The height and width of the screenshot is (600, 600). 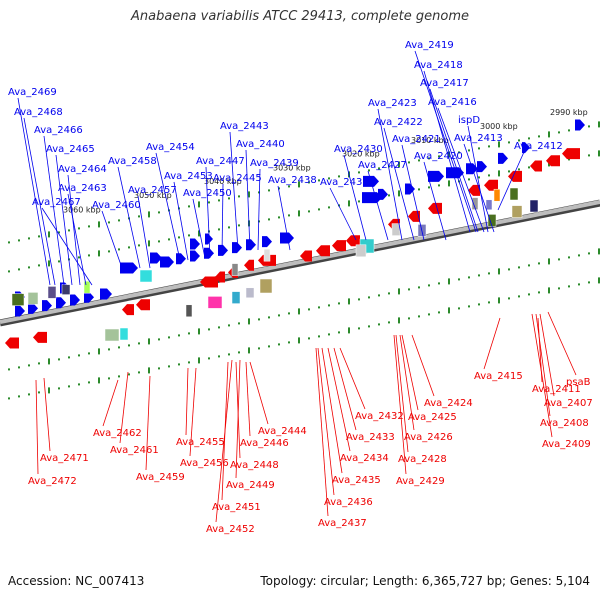 I want to click on forward-gene-label: Ava_2423, so click(x=392, y=103).